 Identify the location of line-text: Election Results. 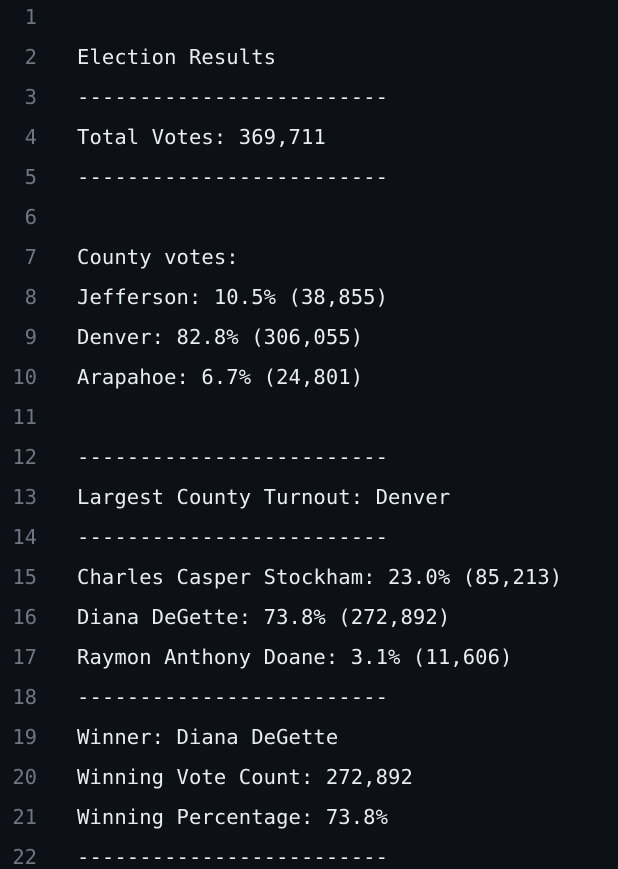
(177, 57).